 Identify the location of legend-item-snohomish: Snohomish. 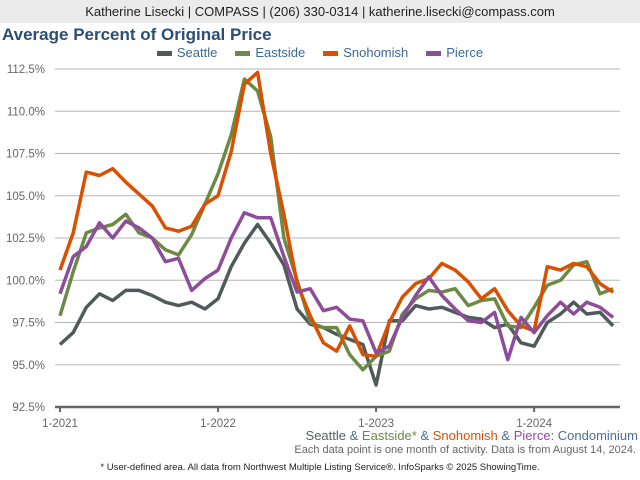
(365, 52).